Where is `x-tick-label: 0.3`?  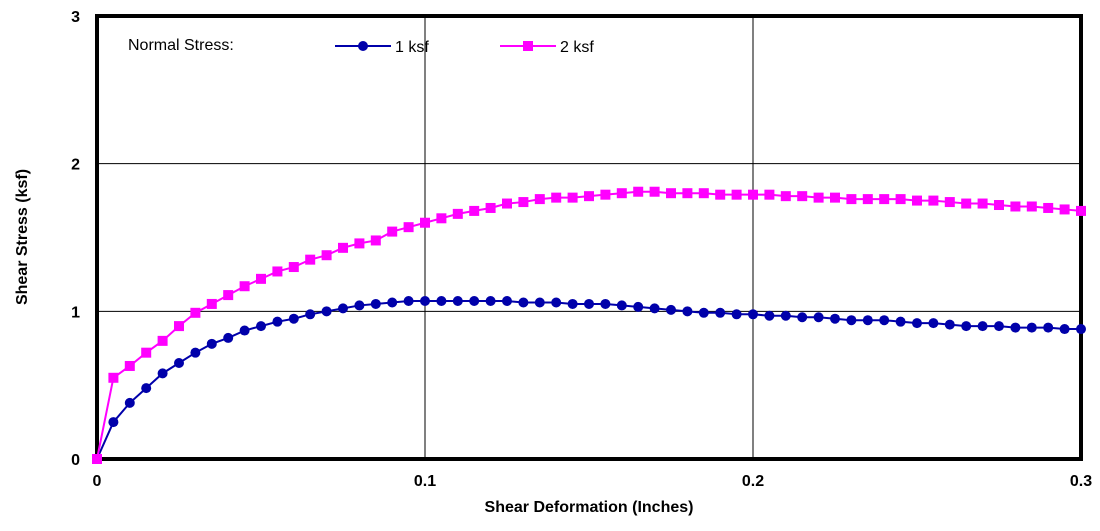
x-tick-label: 0.3 is located at coordinates (1081, 481).